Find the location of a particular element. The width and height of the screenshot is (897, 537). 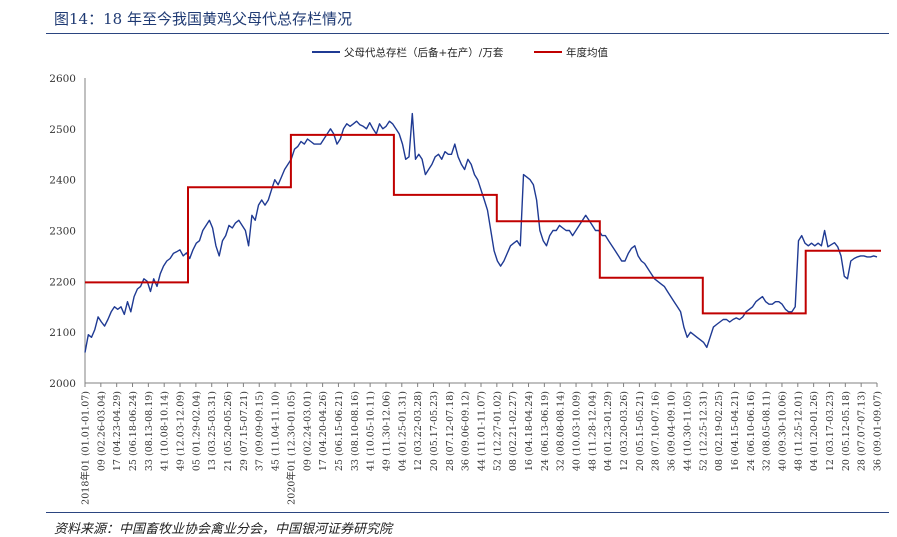

x-tick-label: 33 (08.13-08.19) is located at coordinates (149, 431).